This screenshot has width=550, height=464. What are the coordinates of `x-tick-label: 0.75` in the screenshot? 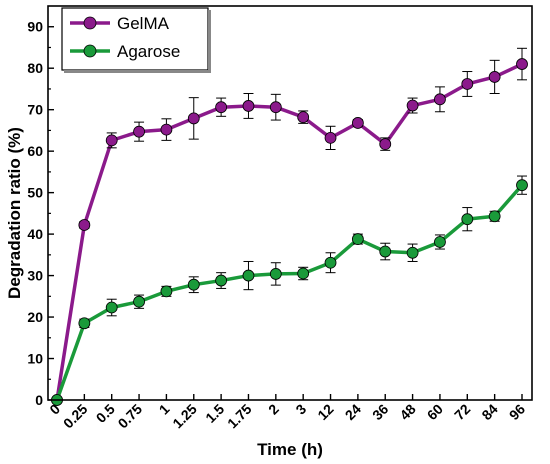 It's located at (130, 416).